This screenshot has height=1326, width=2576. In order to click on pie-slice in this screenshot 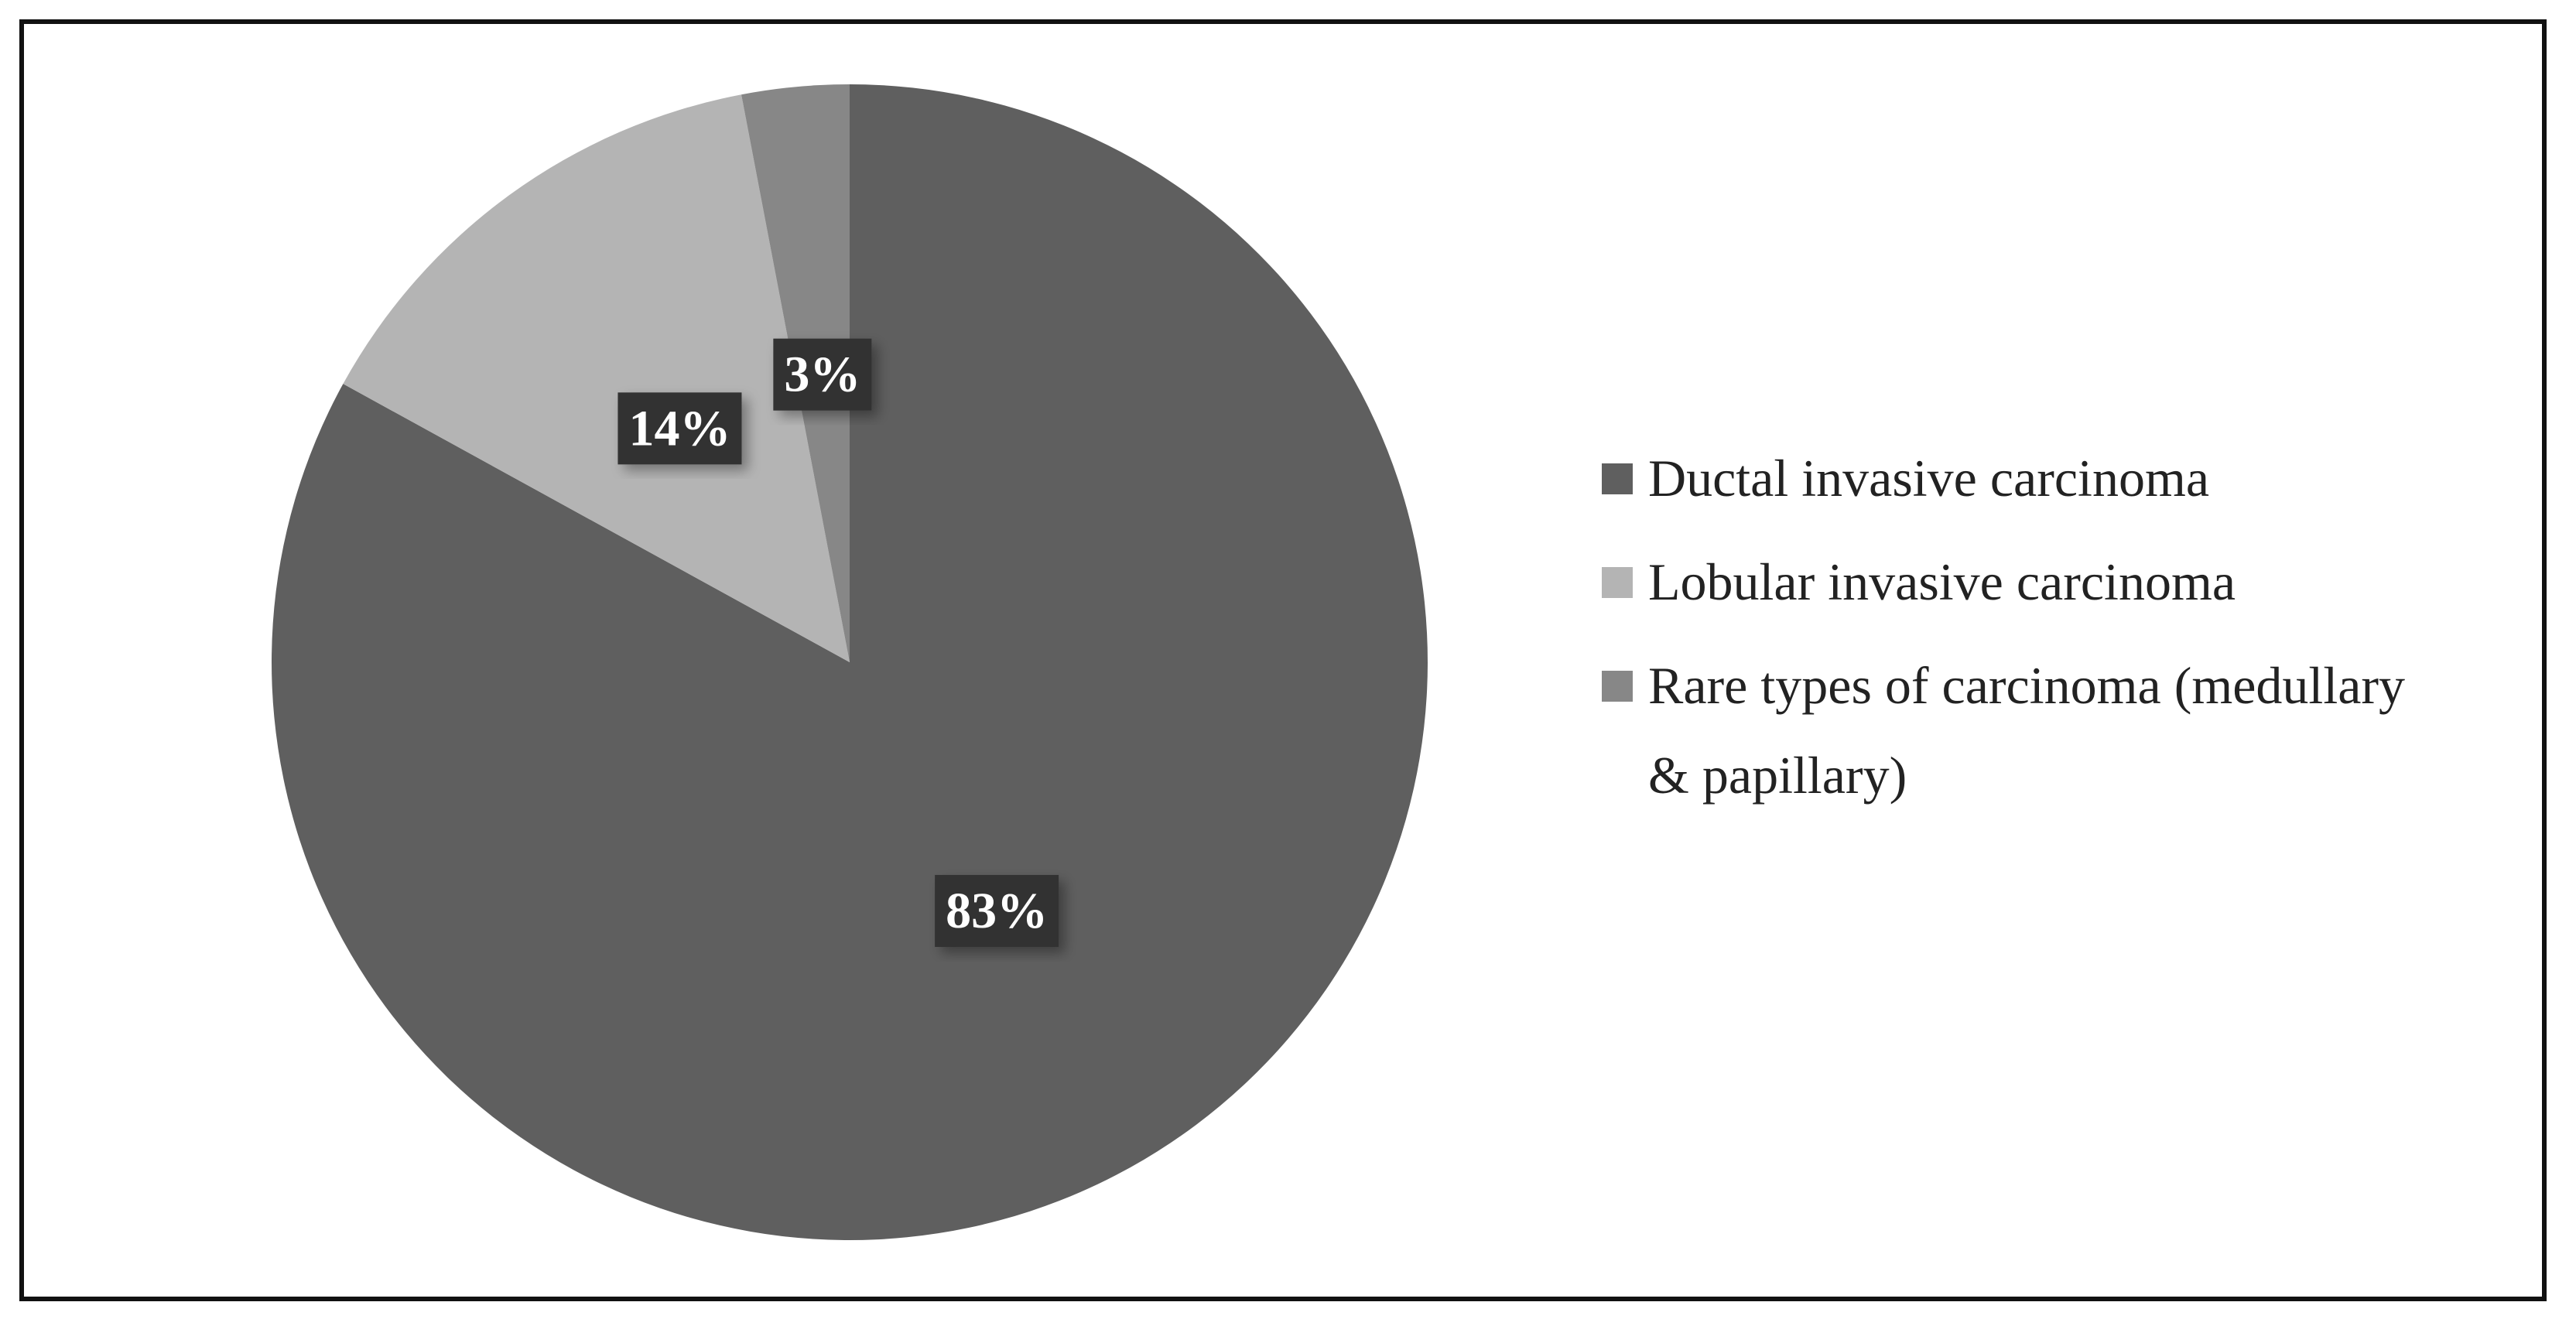, I will do `click(596, 378)`.